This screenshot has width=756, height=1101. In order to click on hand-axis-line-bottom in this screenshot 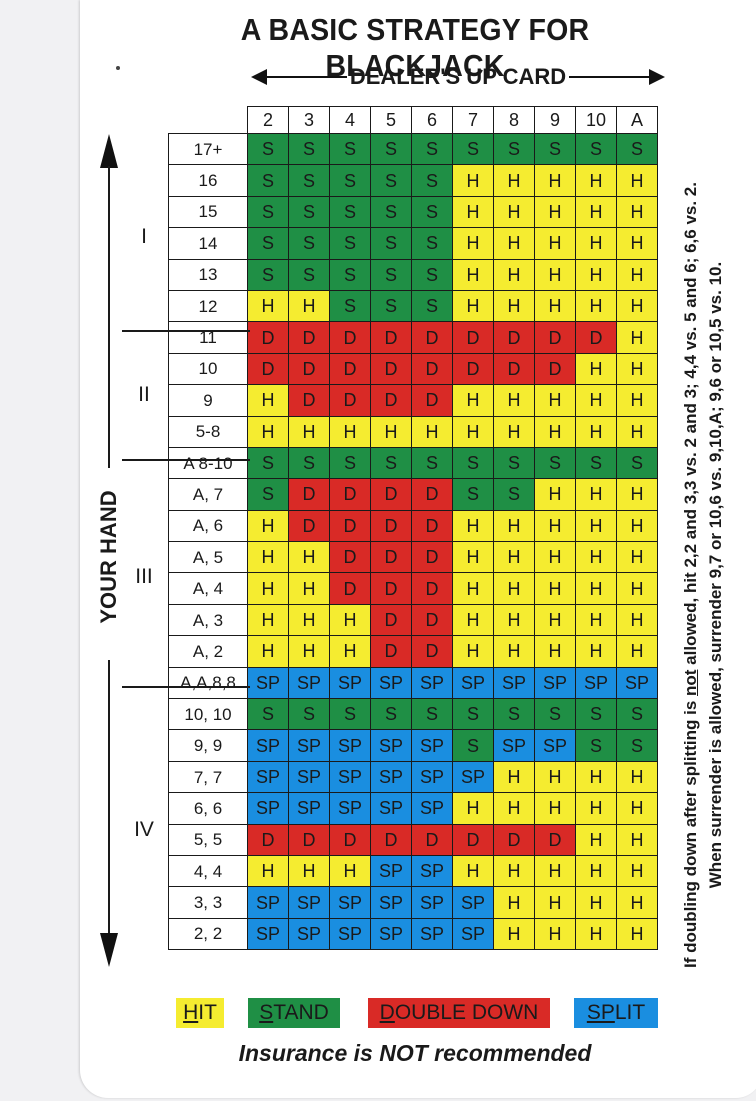, I will do `click(109, 798)`.